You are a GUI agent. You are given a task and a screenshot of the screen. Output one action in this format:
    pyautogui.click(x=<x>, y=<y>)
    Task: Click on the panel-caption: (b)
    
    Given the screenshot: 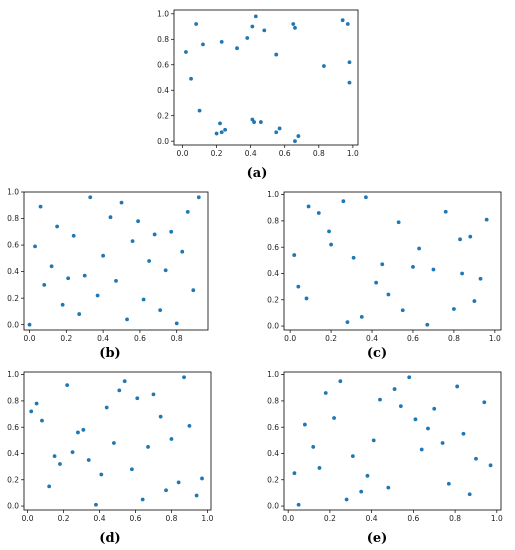 What is the action you would take?
    pyautogui.click(x=109, y=353)
    